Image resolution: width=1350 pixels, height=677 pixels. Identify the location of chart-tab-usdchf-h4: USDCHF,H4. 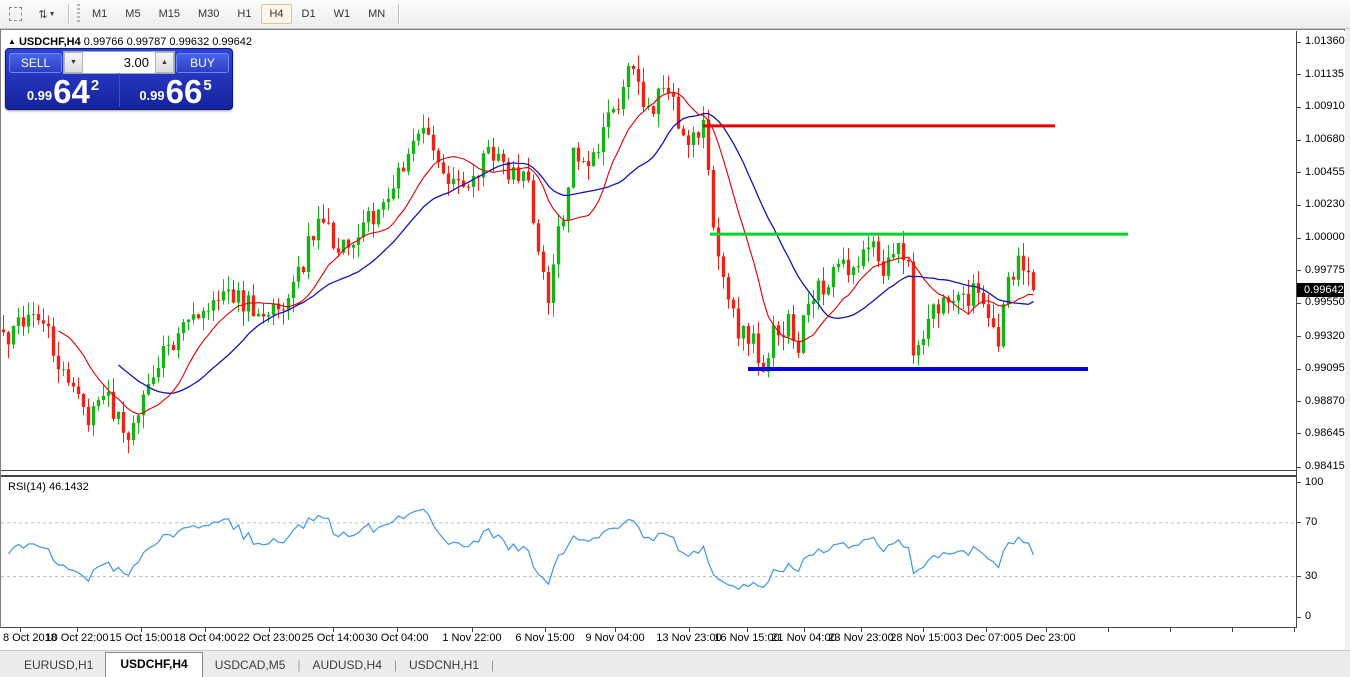
(154, 664).